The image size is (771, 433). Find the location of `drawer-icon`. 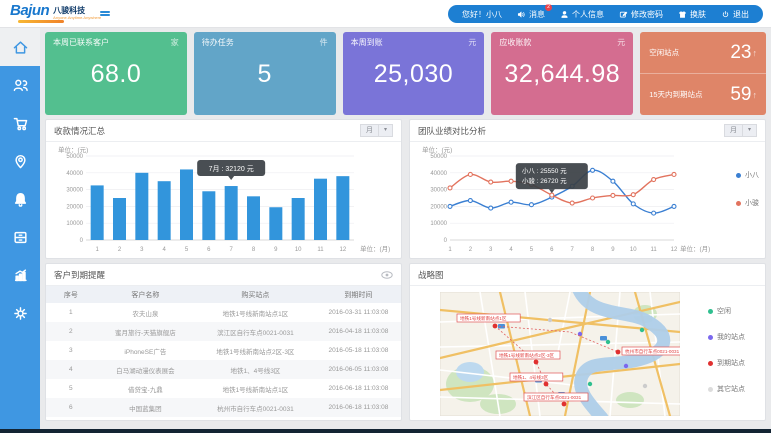

drawer-icon is located at coordinates (20, 237).